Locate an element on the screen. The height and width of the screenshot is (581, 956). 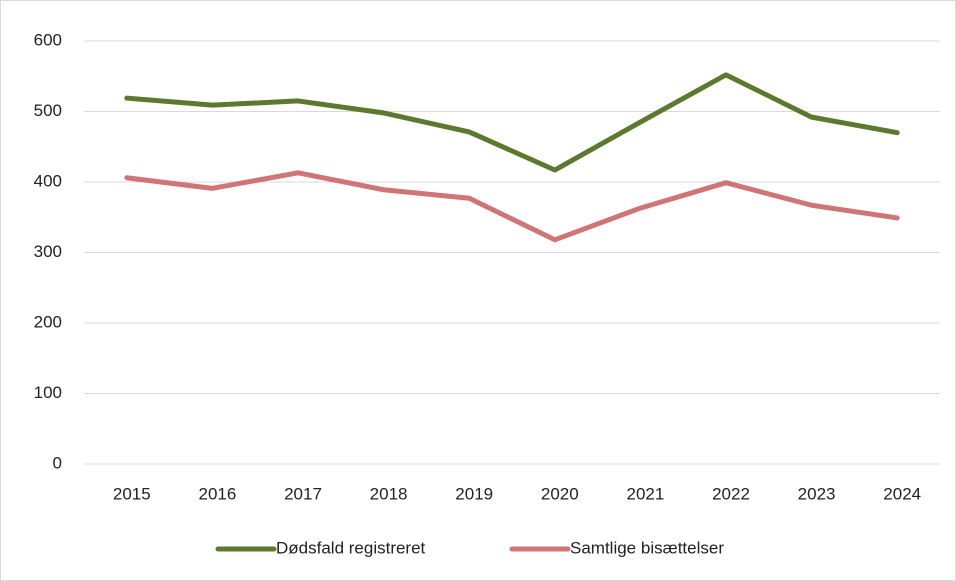
legend-label: Samtlige bisættelser is located at coordinates (647, 547).